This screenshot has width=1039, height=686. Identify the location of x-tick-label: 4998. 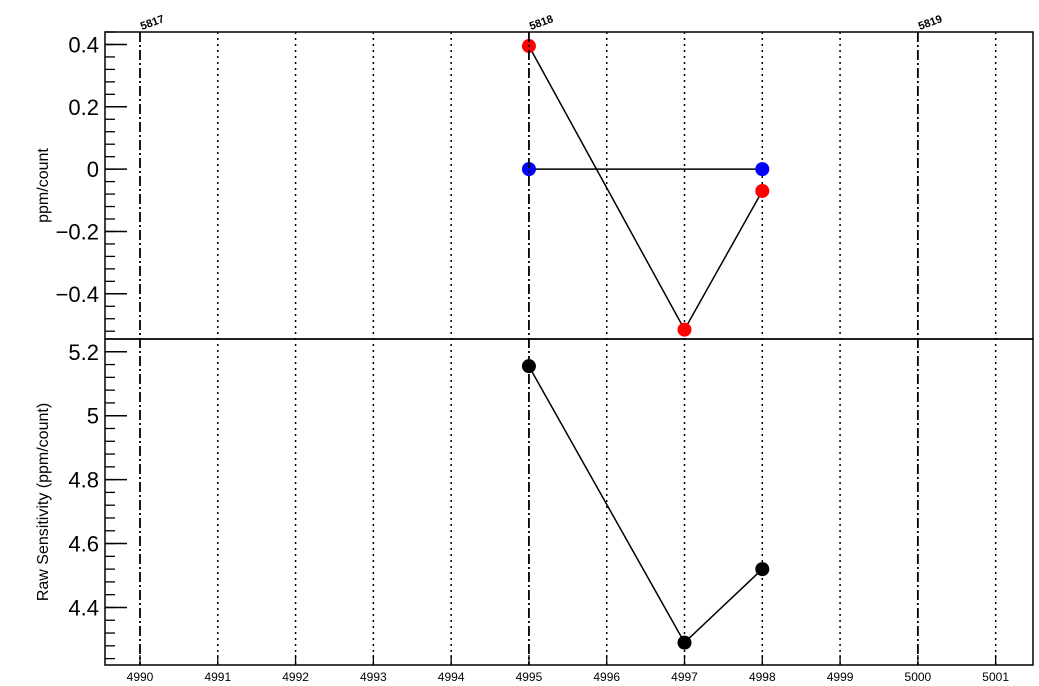
(762, 677).